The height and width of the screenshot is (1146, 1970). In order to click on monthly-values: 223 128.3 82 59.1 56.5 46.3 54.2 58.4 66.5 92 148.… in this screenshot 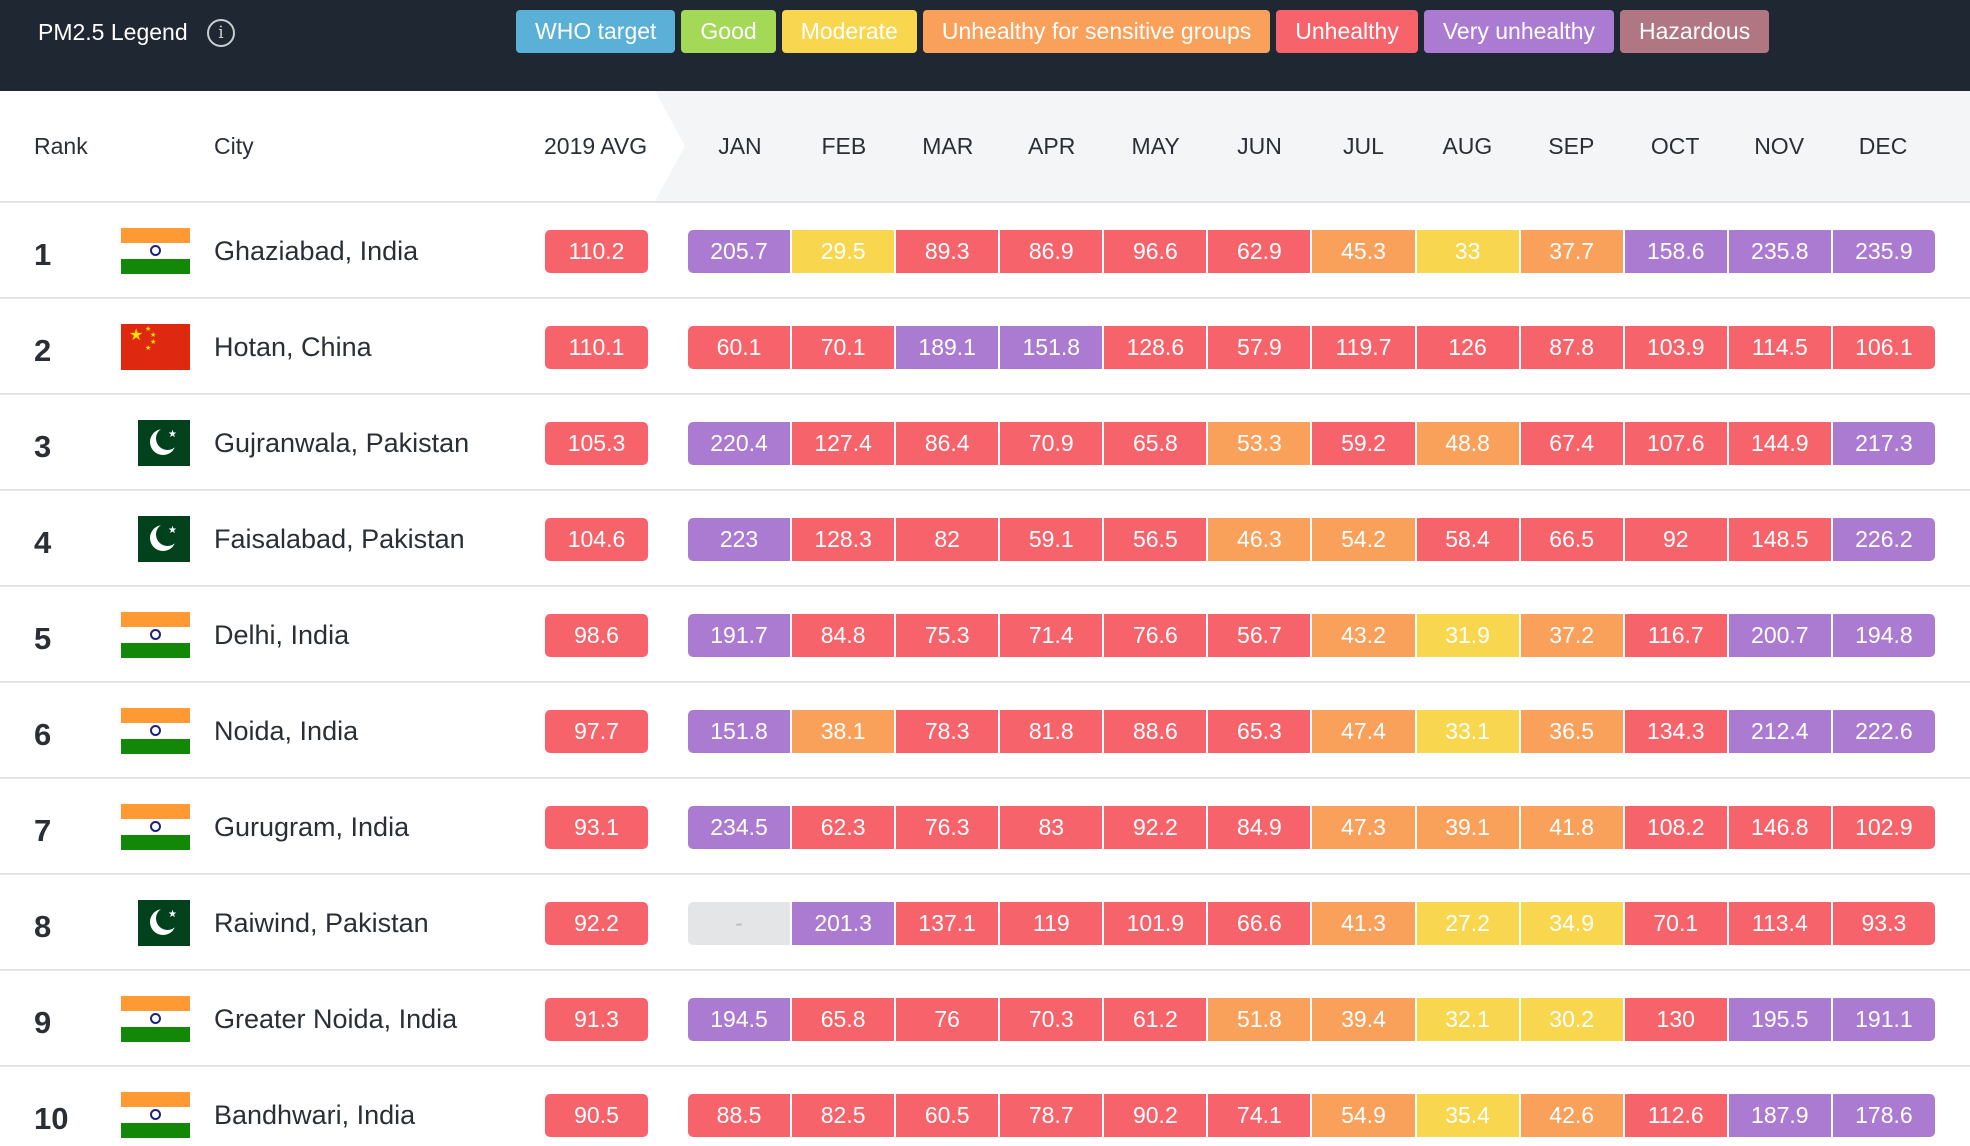, I will do `click(1311, 539)`.